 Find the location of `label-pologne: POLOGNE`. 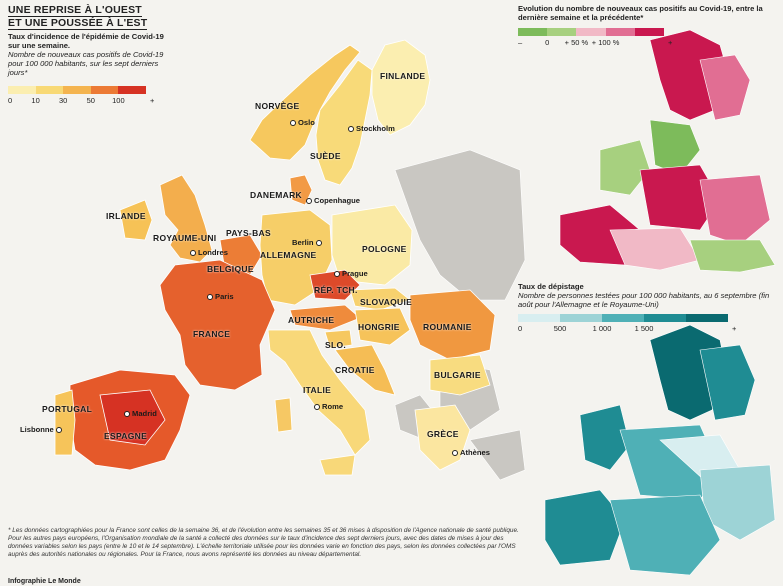

label-pologne: POLOGNE is located at coordinates (384, 249).